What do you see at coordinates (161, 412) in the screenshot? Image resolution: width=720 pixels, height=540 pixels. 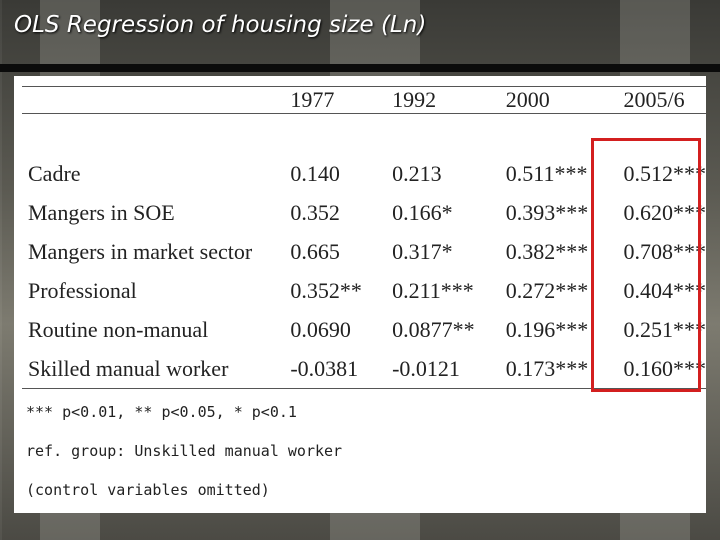 I see `significance-note: *** p<0.01, ** p<0.05, * p<0.1` at bounding box center [161, 412].